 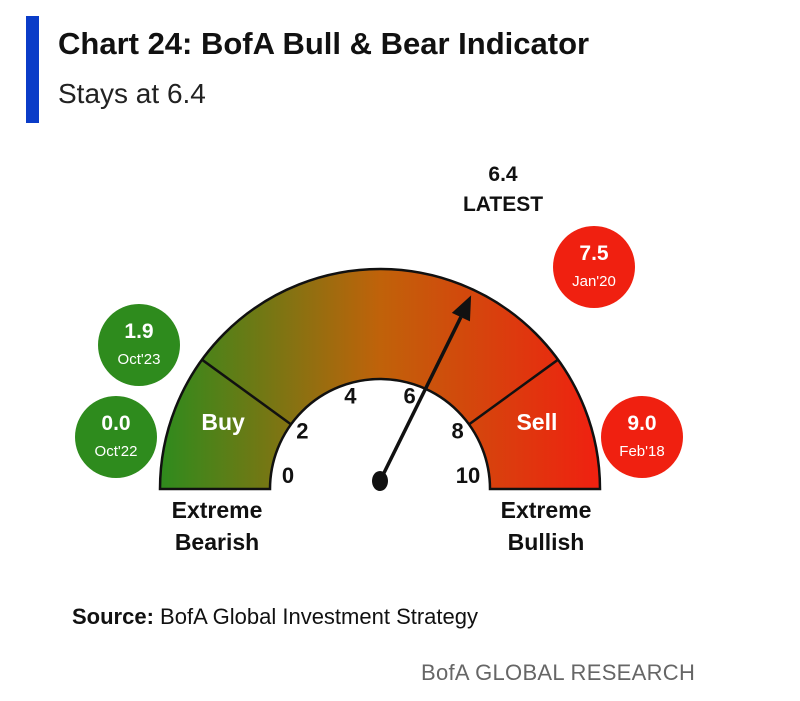 What do you see at coordinates (641, 451) in the screenshot?
I see `history-date-3: Feb'18` at bounding box center [641, 451].